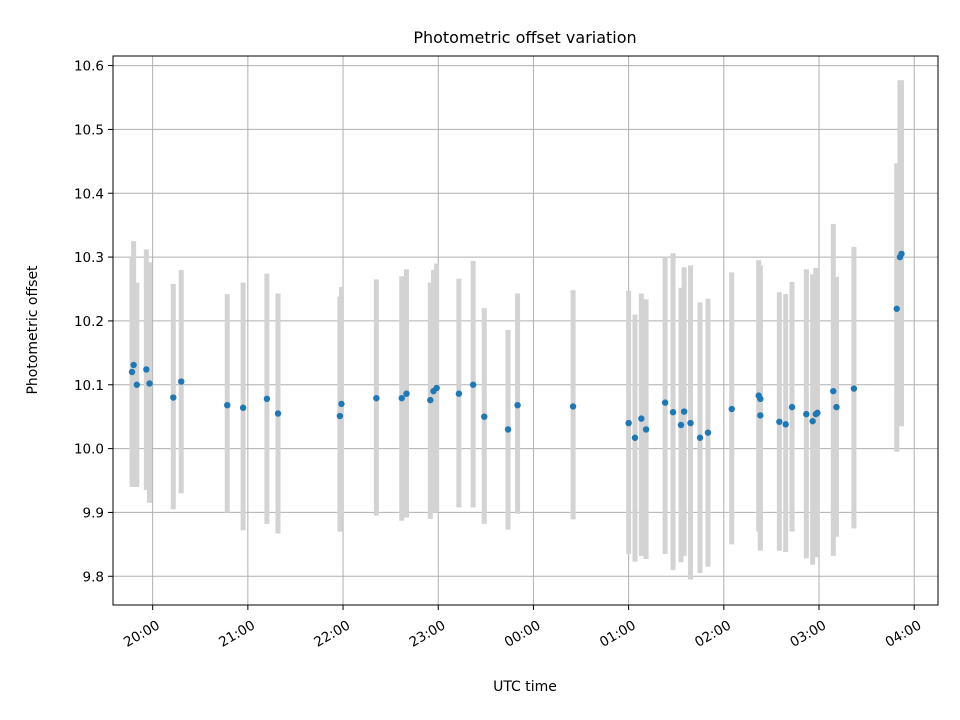 The height and width of the screenshot is (720, 960). Describe the element at coordinates (525, 687) in the screenshot. I see `x-axis-label: UTC time` at that location.